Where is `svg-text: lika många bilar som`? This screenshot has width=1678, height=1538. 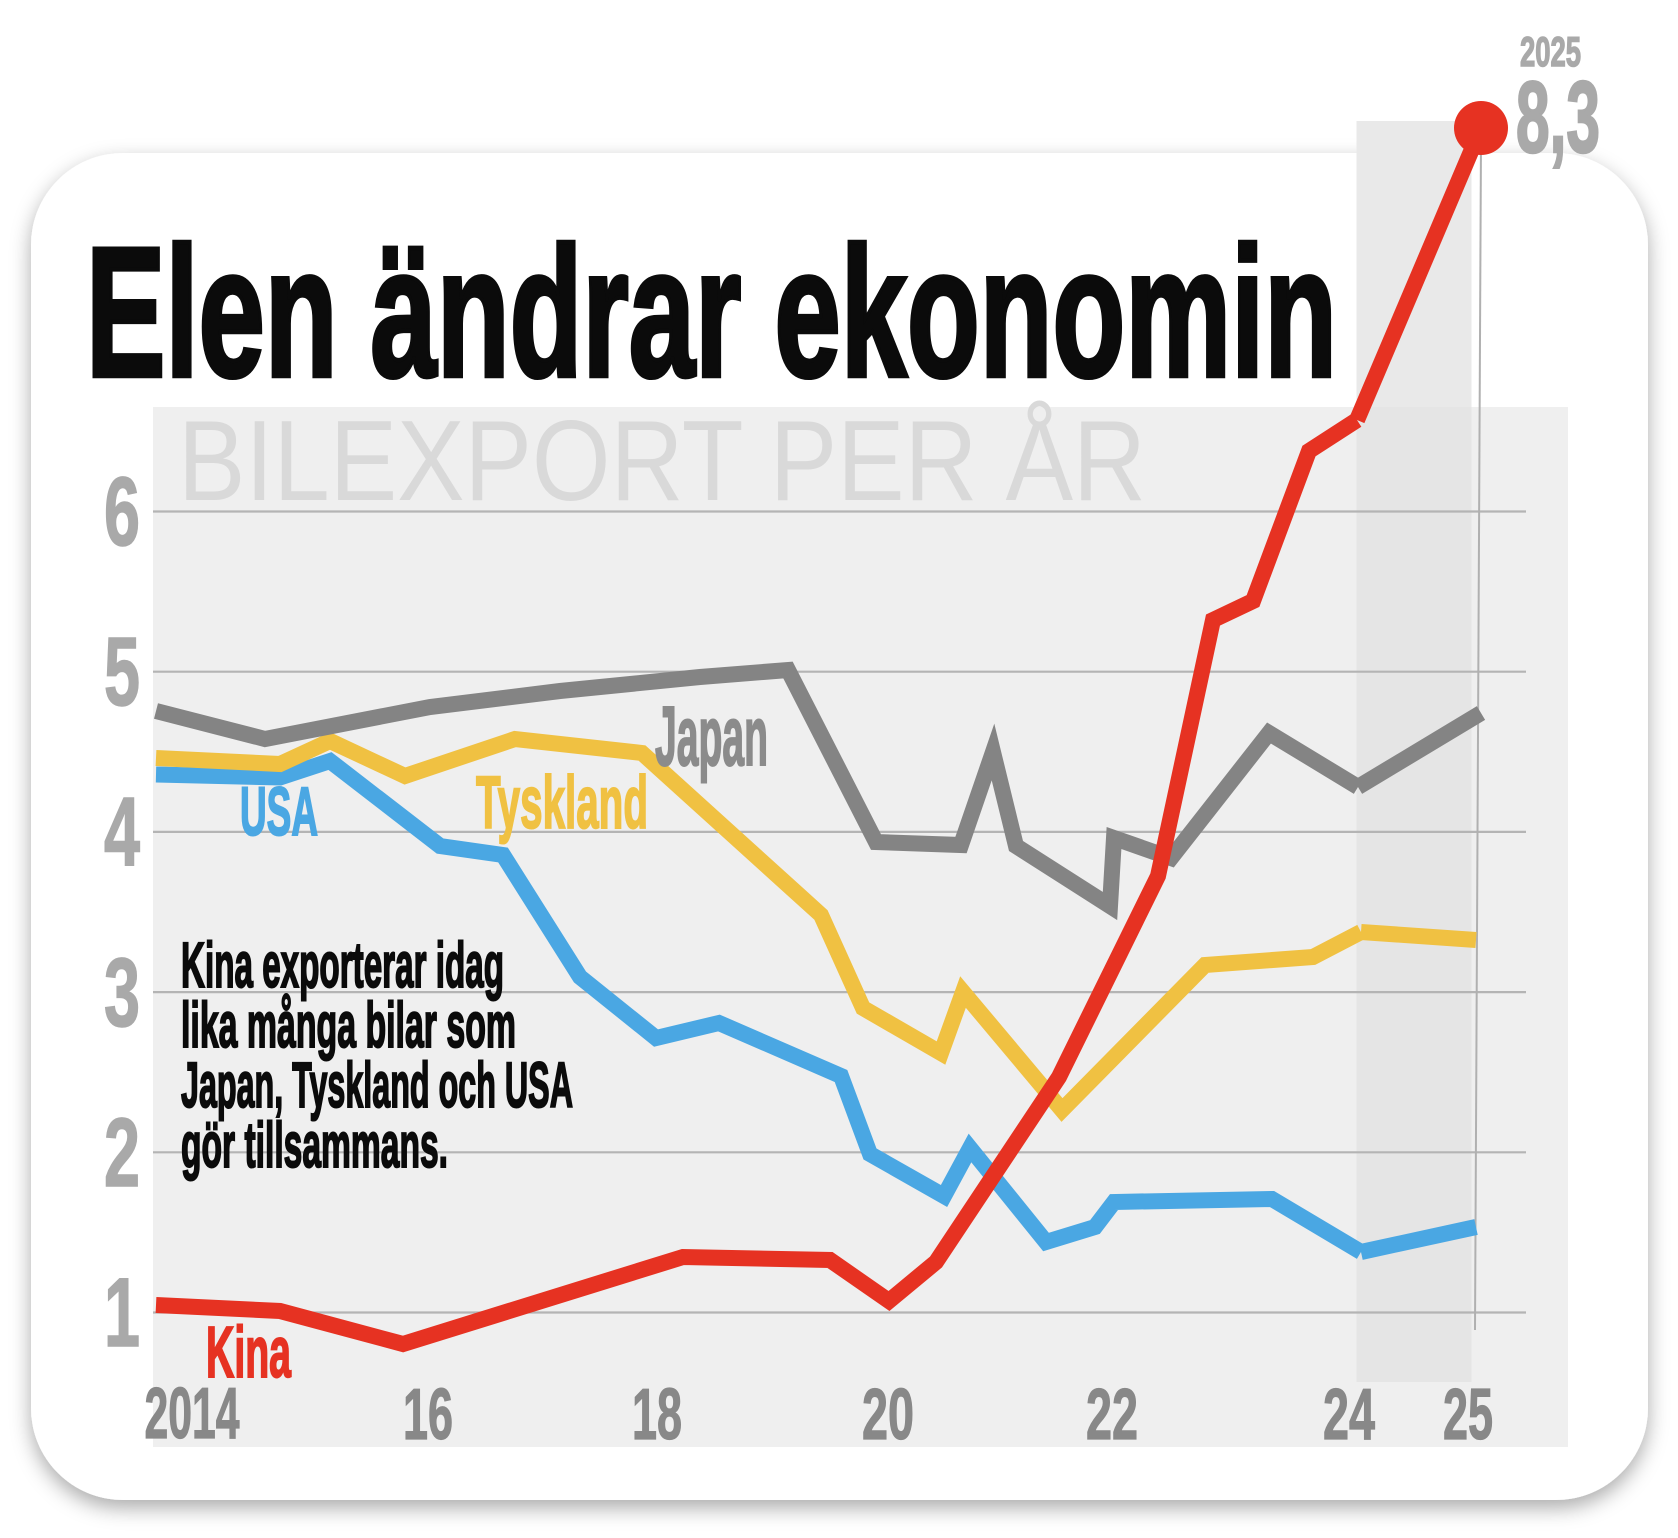
svg-text: lika många bilar som is located at coordinates (348, 1025).